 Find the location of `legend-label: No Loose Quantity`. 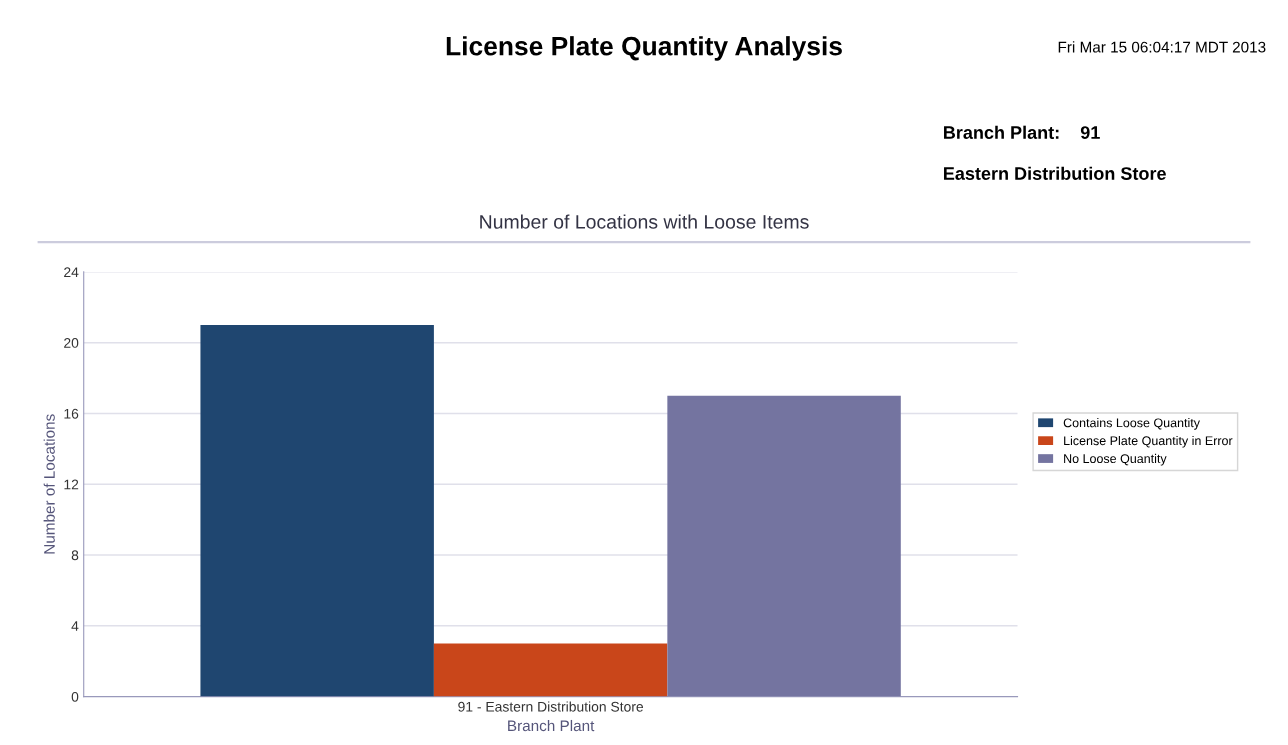

legend-label: No Loose Quantity is located at coordinates (1115, 459).